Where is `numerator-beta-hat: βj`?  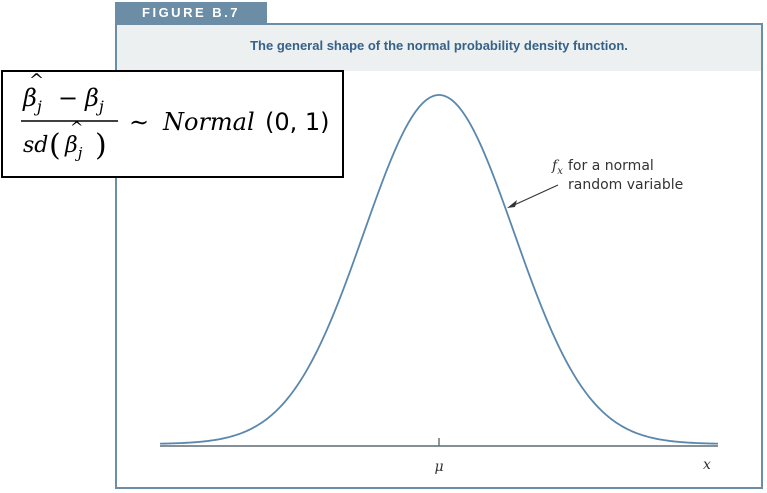 numerator-beta-hat: βj is located at coordinates (32, 100).